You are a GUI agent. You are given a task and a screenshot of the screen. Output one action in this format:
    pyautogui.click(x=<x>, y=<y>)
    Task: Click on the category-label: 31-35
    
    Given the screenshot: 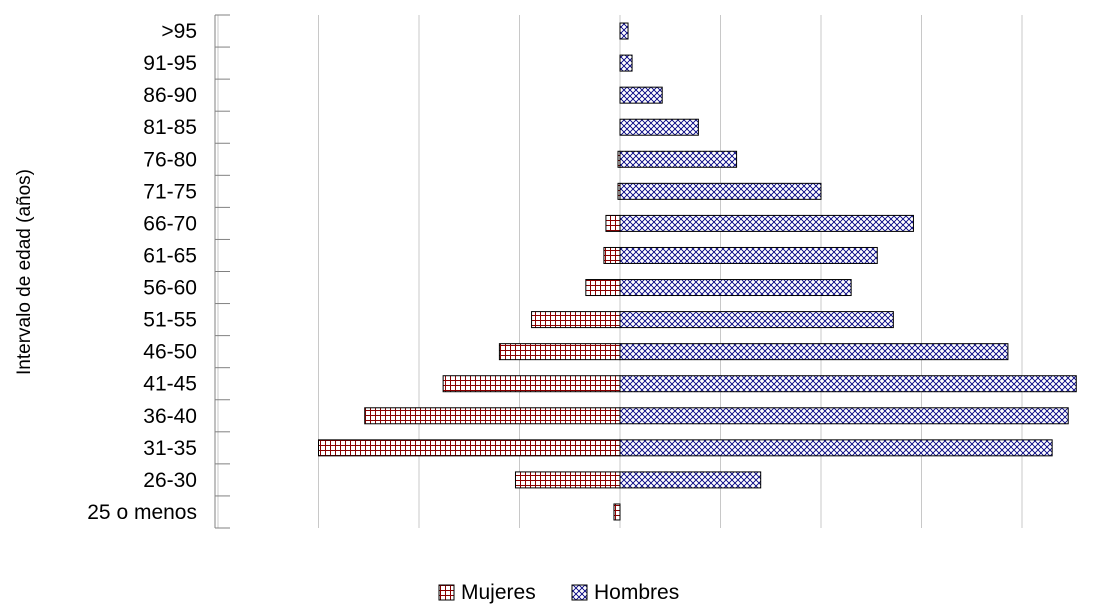 What is the action you would take?
    pyautogui.click(x=170, y=448)
    